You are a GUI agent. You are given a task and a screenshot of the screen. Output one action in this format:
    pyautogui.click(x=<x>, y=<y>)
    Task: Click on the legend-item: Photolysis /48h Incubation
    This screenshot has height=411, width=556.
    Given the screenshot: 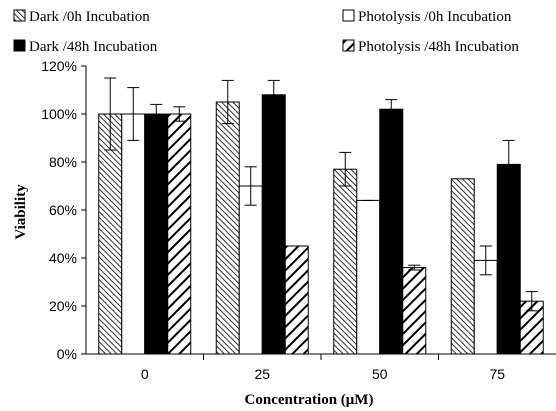 What is the action you would take?
    pyautogui.click(x=430, y=47)
    